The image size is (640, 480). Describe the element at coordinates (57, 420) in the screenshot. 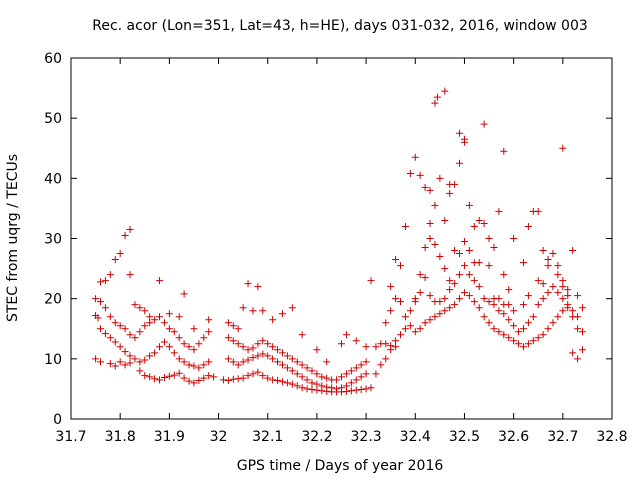

I see `y-tick-label: 0` at that location.